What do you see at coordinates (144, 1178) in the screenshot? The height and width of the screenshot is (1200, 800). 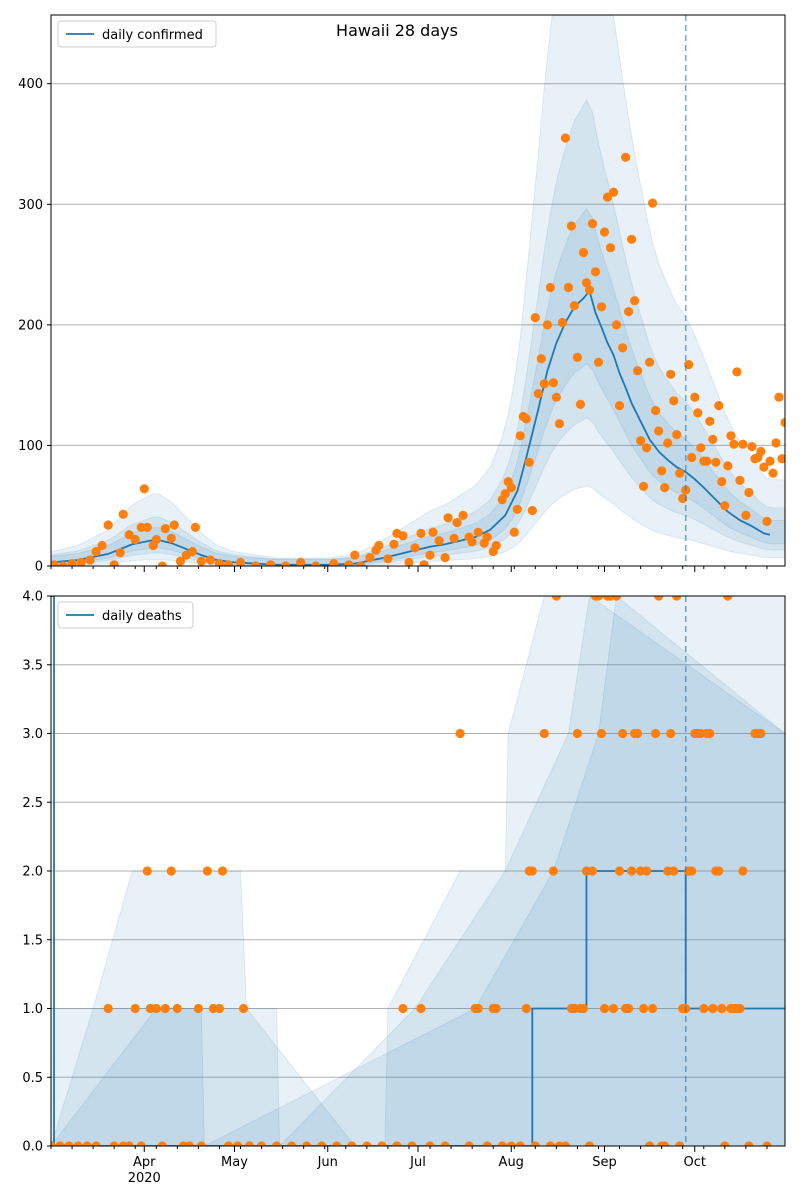 I see `x-tick-year-label: 2020` at bounding box center [144, 1178].